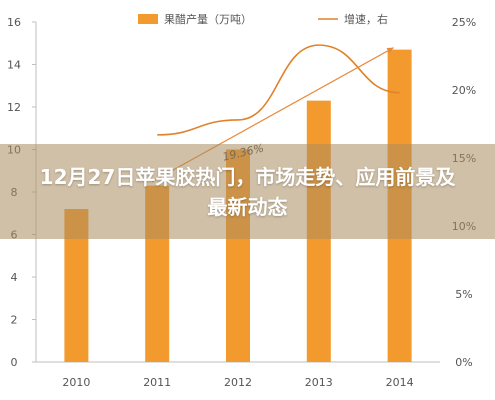  Describe the element at coordinates (319, 382) in the screenshot. I see `x-tick-label: 2013` at that location.